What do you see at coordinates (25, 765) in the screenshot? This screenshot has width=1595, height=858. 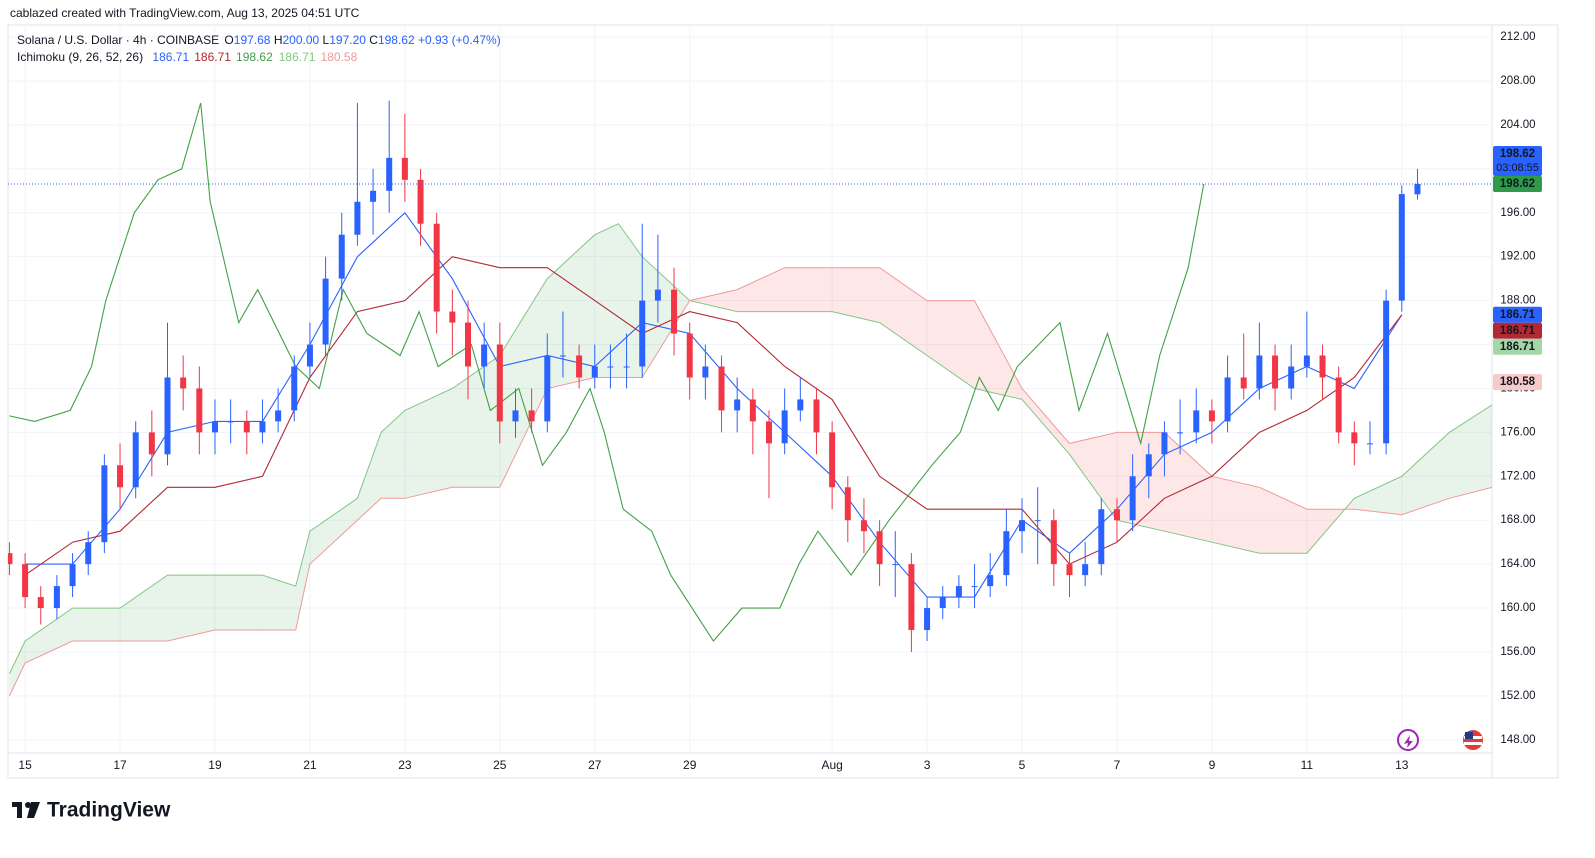 I see `x-tick-label: 15` at bounding box center [25, 765].